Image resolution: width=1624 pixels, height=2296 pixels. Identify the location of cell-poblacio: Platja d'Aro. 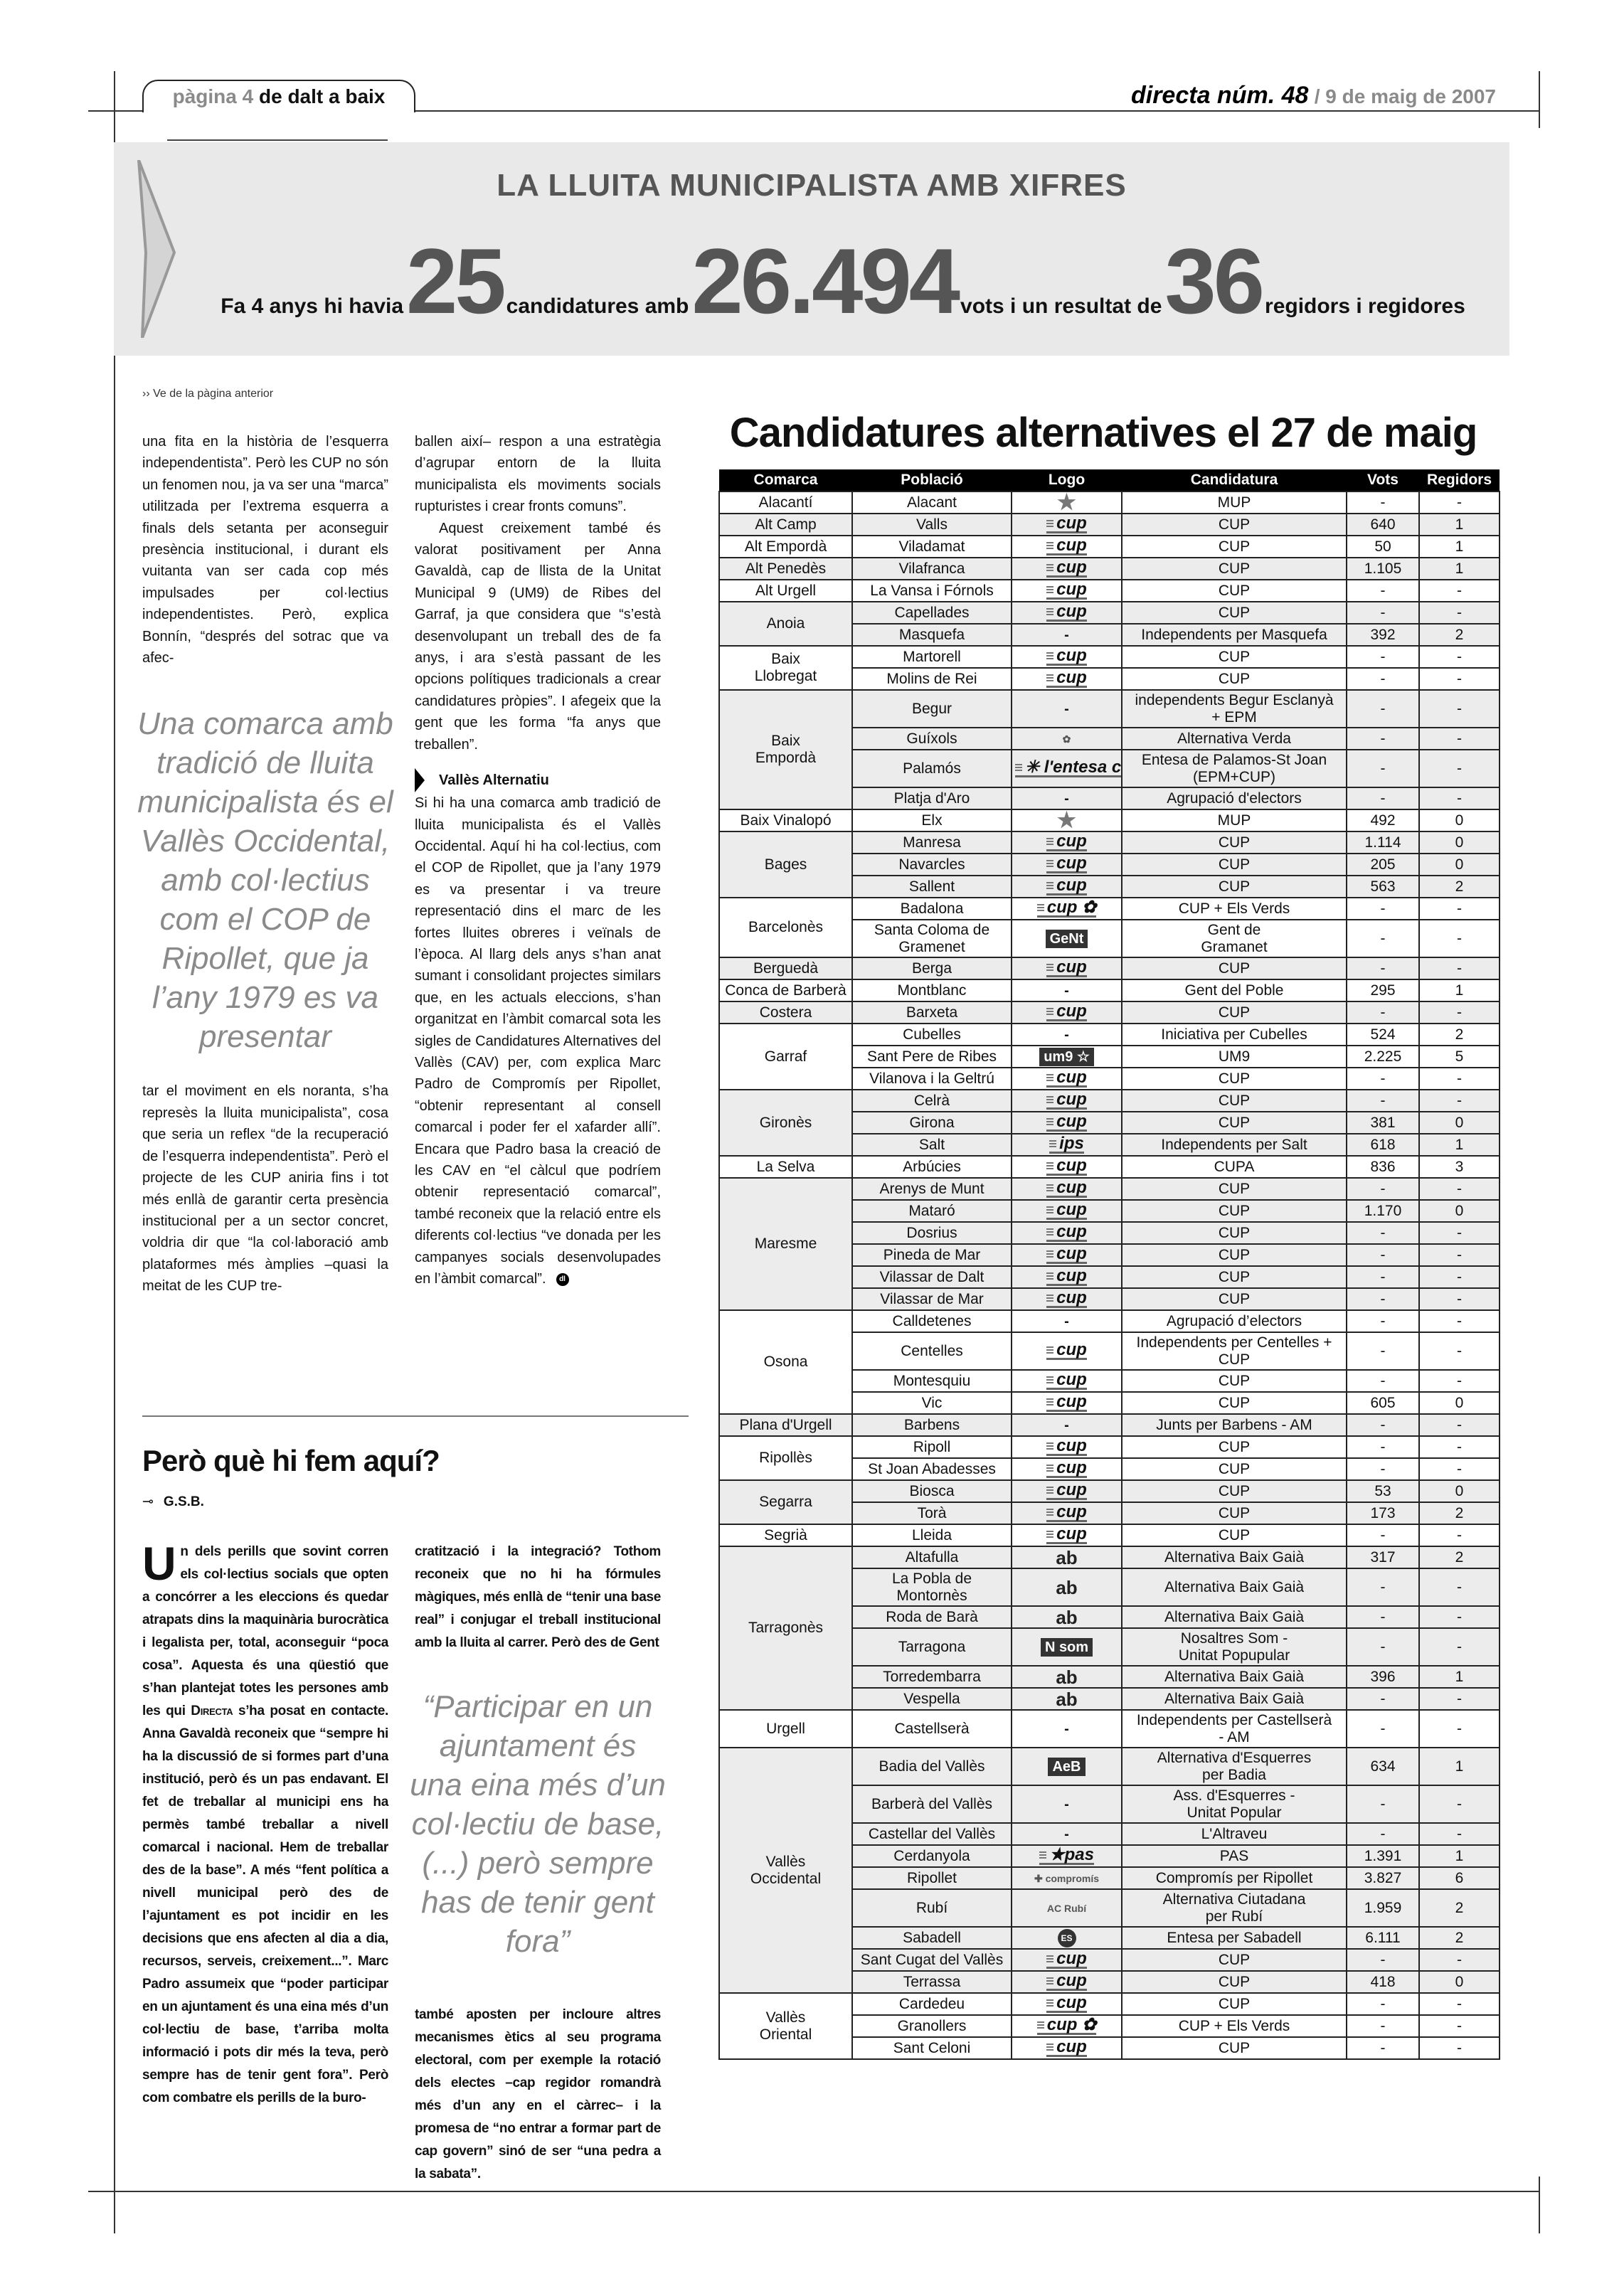
(931, 799).